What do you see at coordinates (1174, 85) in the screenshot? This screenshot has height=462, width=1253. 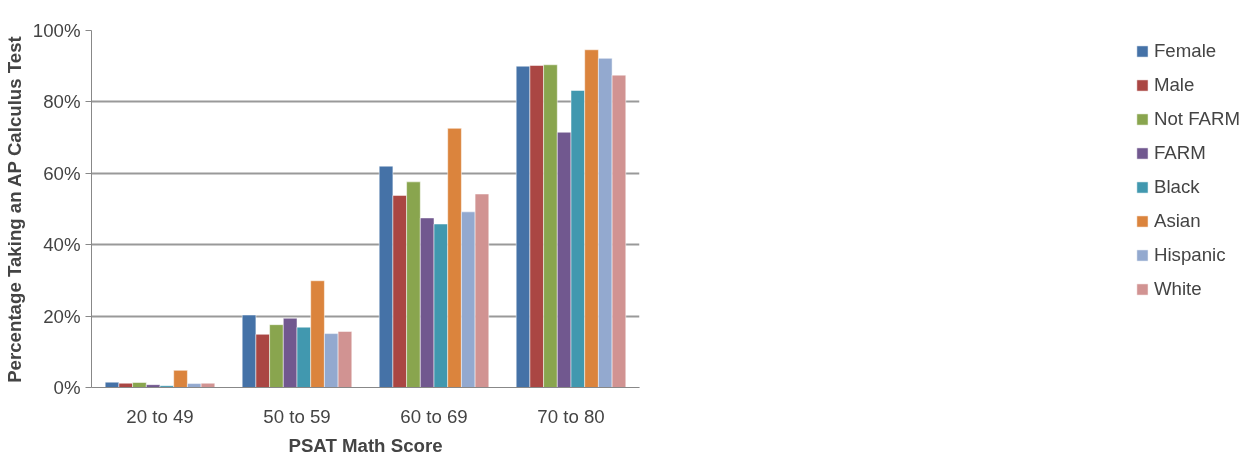 I see `legend-label: Male` at bounding box center [1174, 85].